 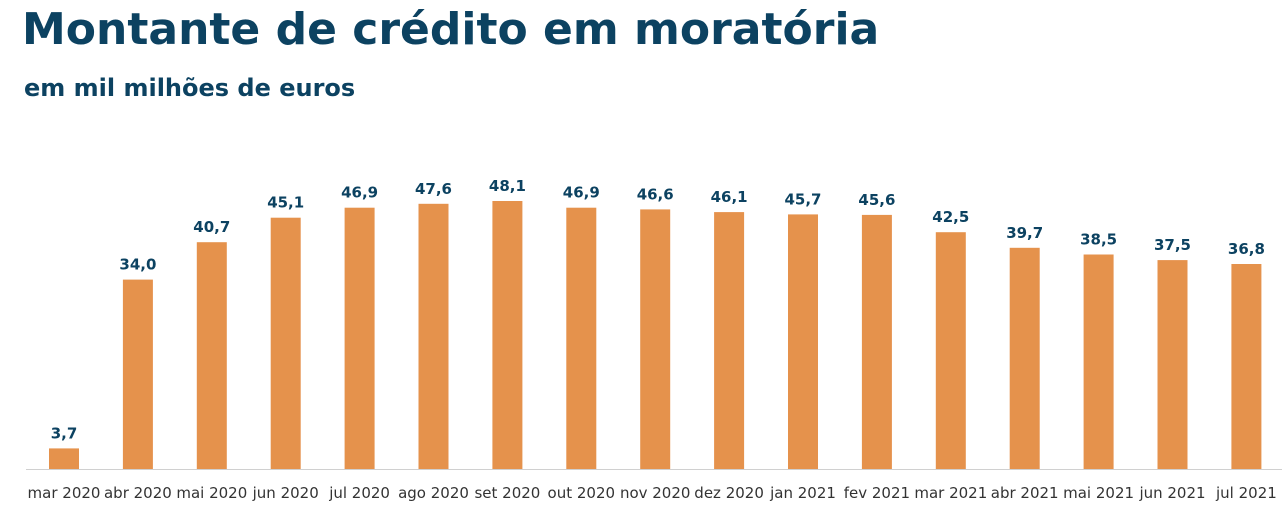 What do you see at coordinates (137, 265) in the screenshot?
I see `value-label: 34,0` at bounding box center [137, 265].